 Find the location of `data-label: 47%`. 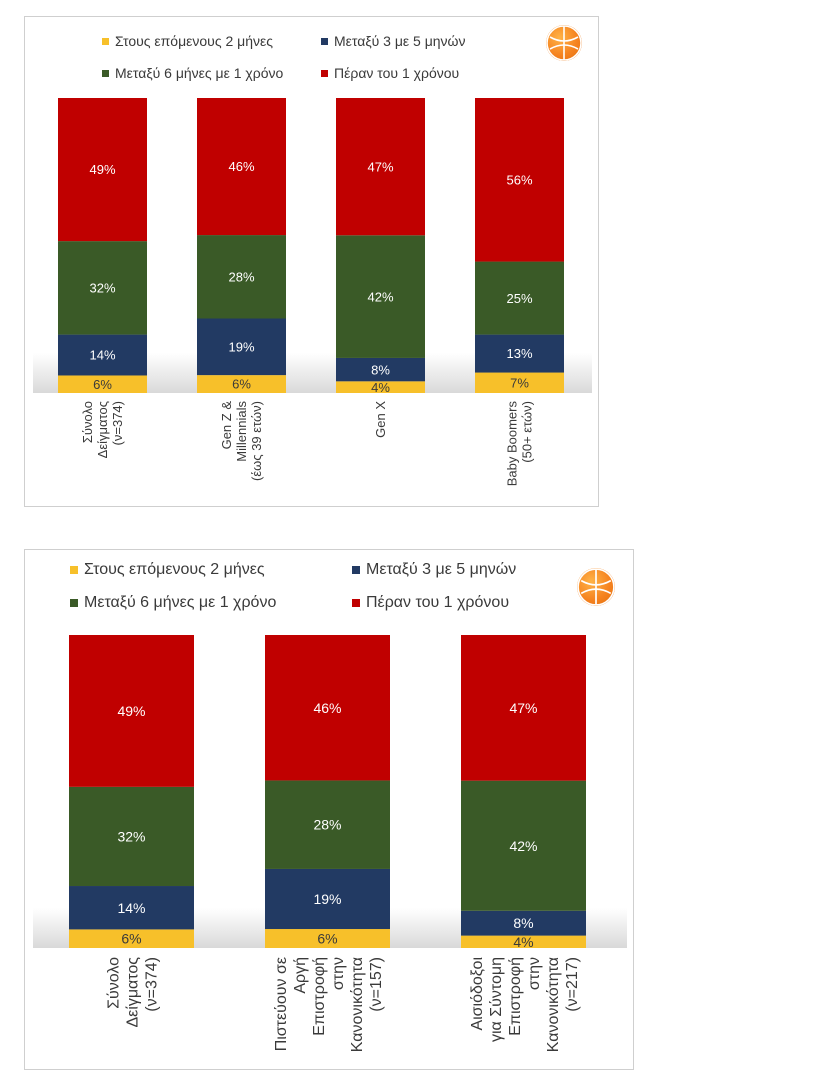

data-label: 47% is located at coordinates (380, 166).